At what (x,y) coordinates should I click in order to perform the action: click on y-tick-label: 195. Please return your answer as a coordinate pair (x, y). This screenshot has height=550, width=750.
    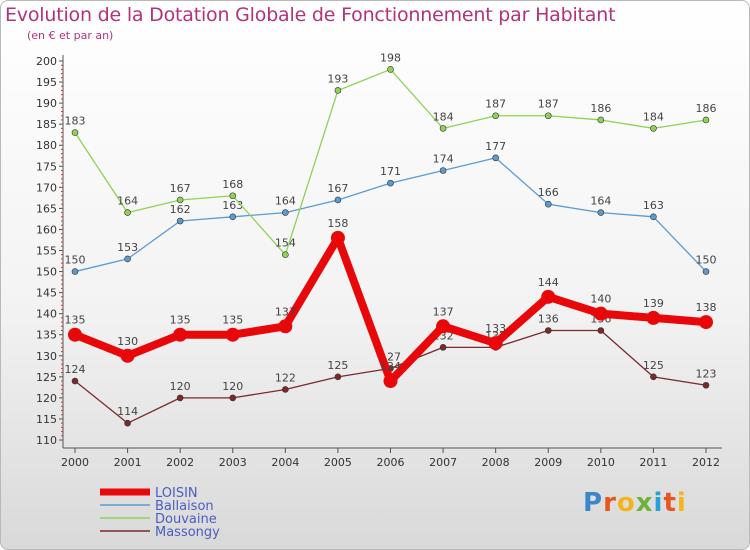
    Looking at the image, I should click on (46, 82).